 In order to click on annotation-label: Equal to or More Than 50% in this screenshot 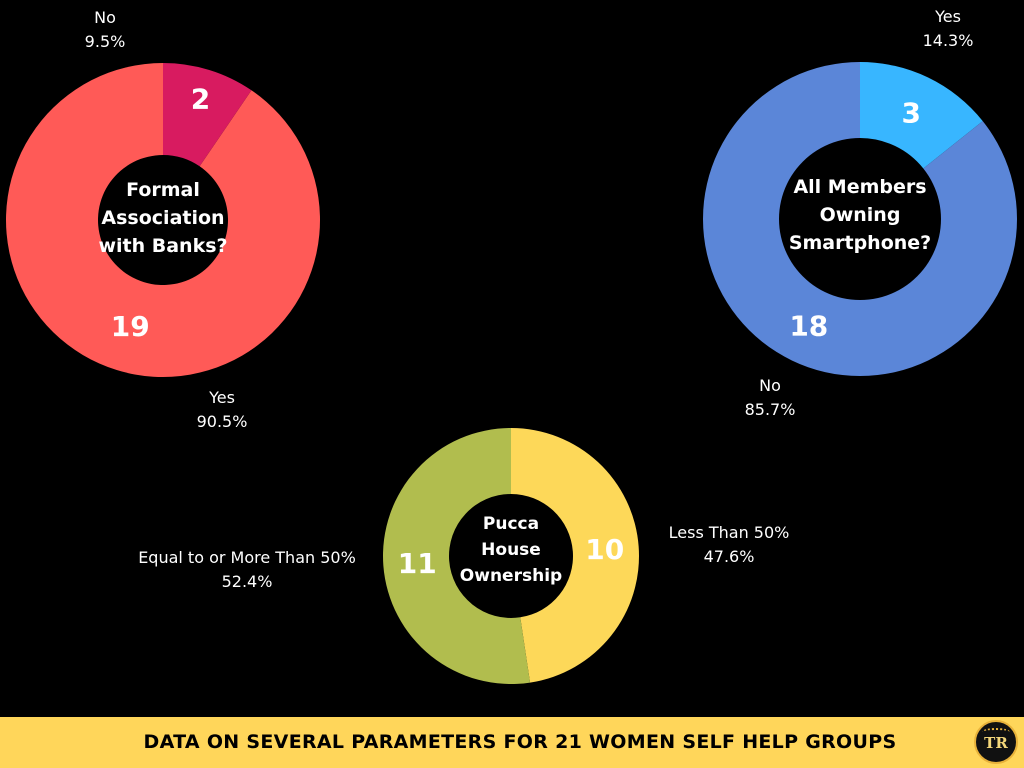, I will do `click(247, 557)`.